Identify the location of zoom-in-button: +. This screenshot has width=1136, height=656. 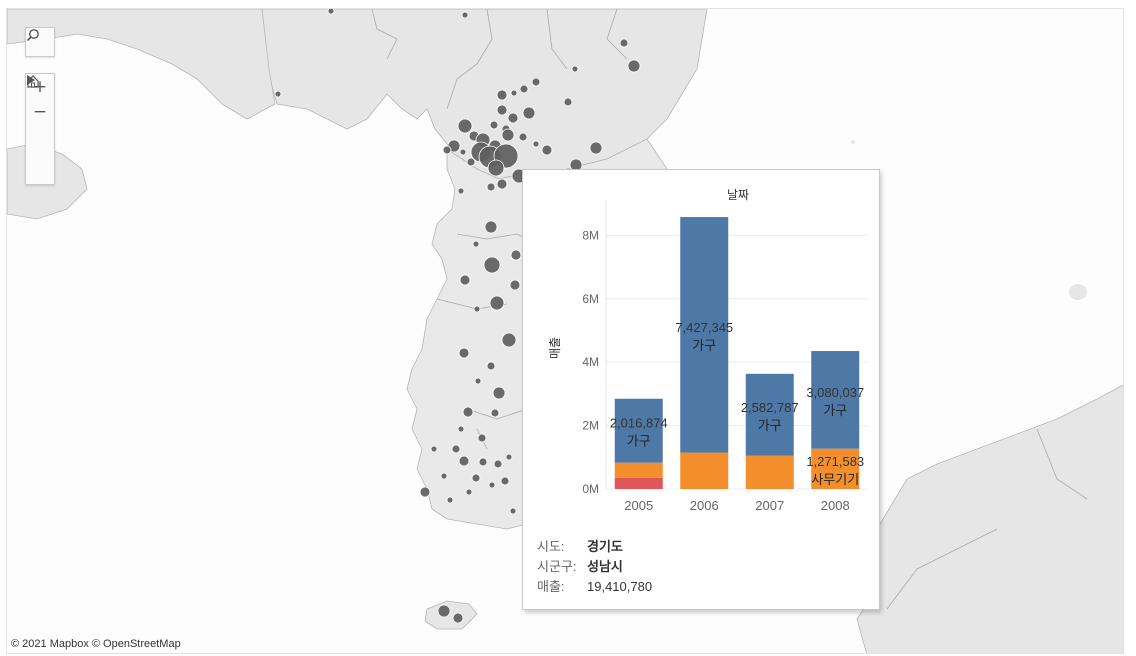
(40, 86).